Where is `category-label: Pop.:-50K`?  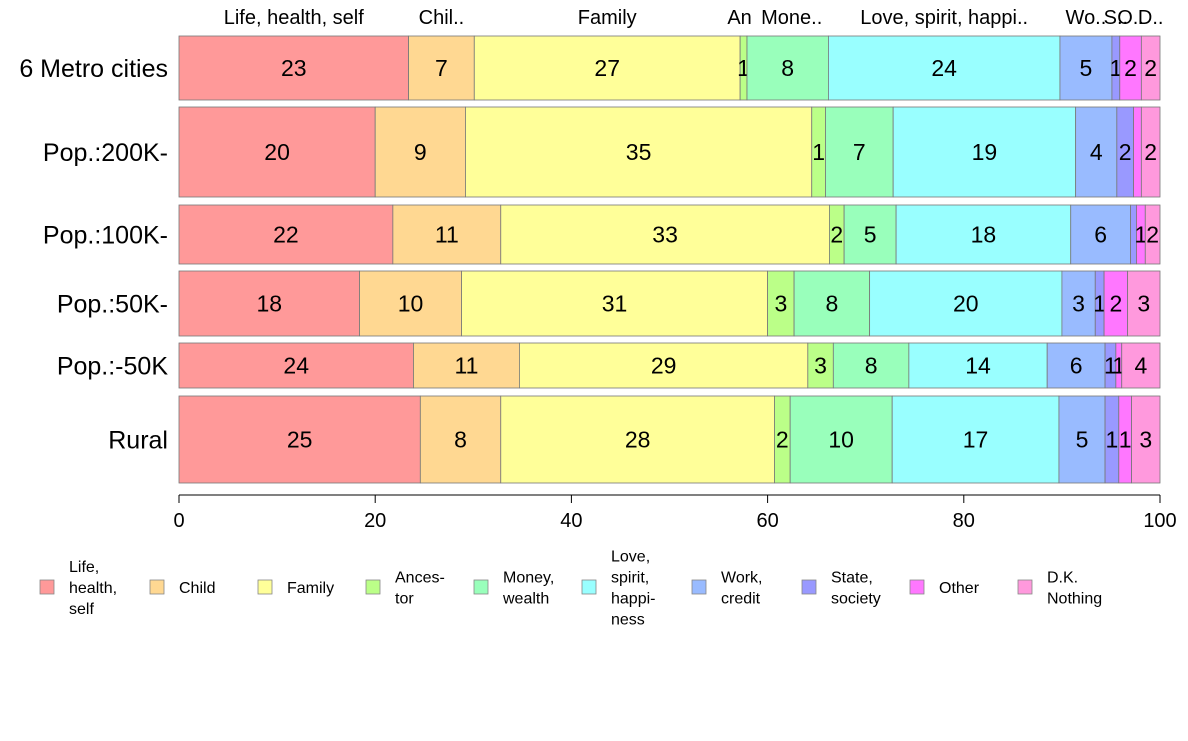
category-label: Pop.:-50K is located at coordinates (113, 367).